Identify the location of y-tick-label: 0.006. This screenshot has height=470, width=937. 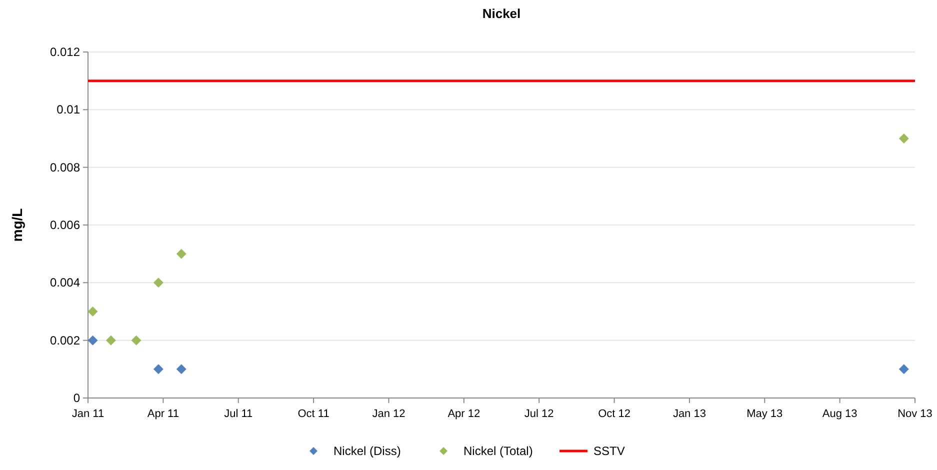
(65, 225).